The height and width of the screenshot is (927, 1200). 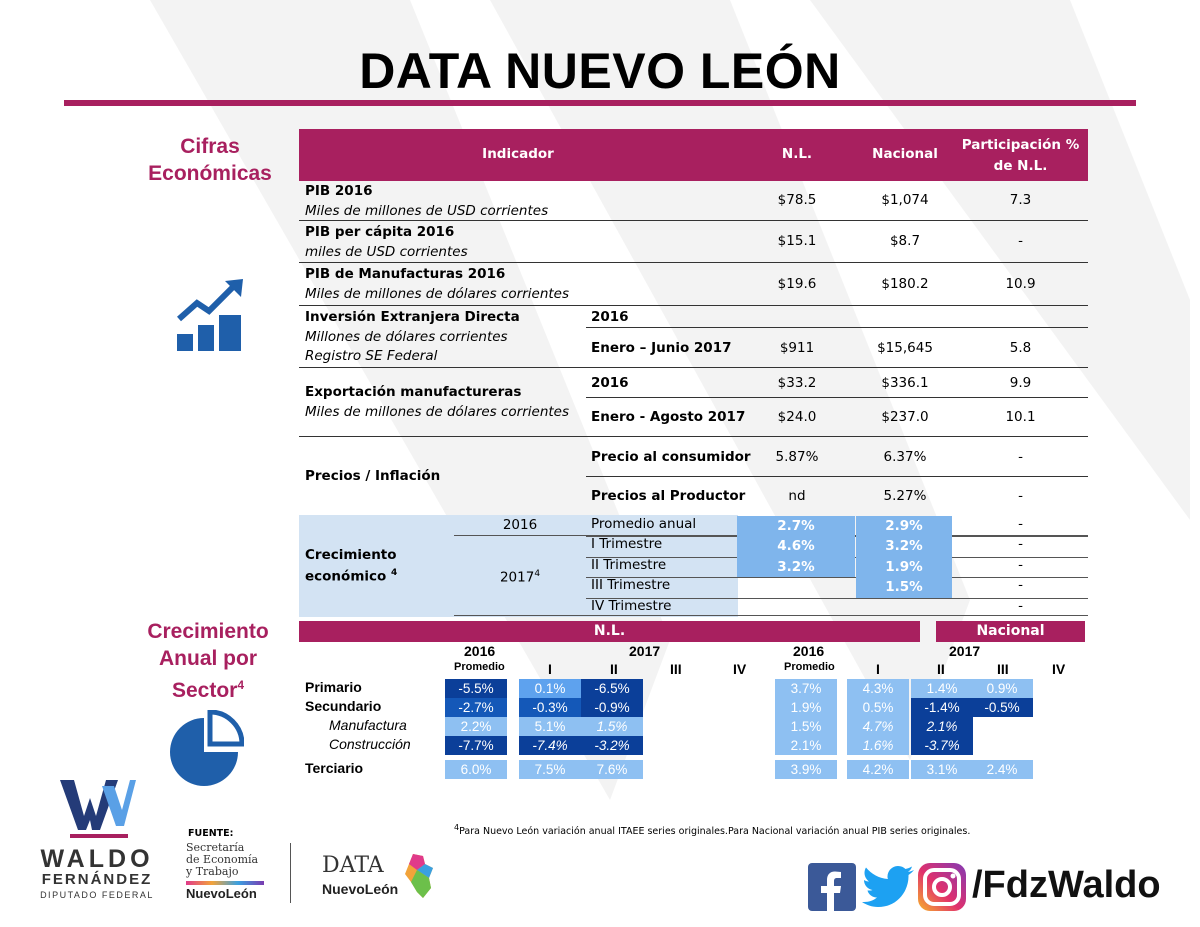 What do you see at coordinates (797, 200) in the screenshot?
I see `pib-nl: $78.5` at bounding box center [797, 200].